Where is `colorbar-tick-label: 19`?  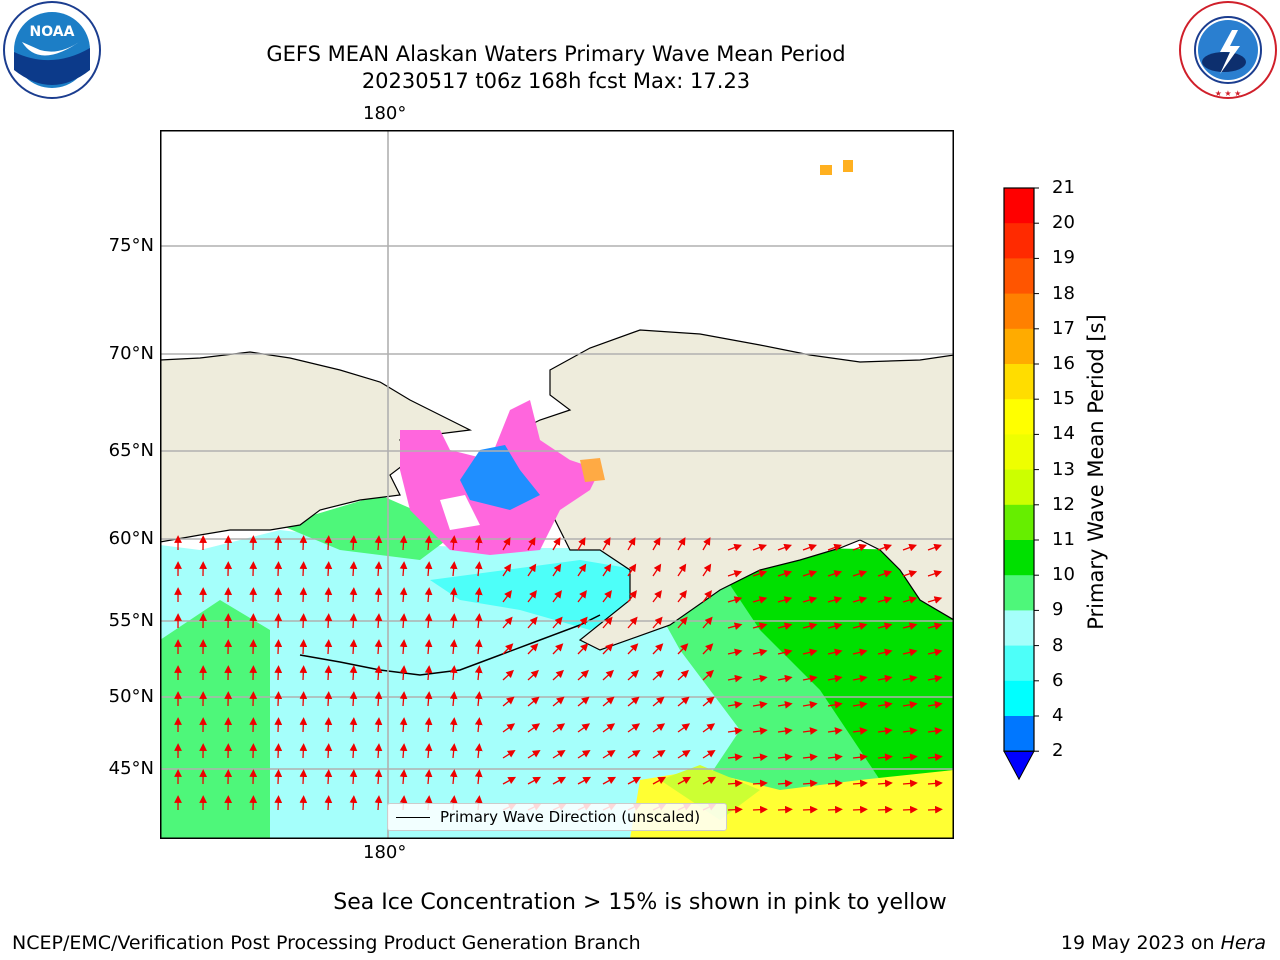 colorbar-tick-label: 19 is located at coordinates (1063, 258).